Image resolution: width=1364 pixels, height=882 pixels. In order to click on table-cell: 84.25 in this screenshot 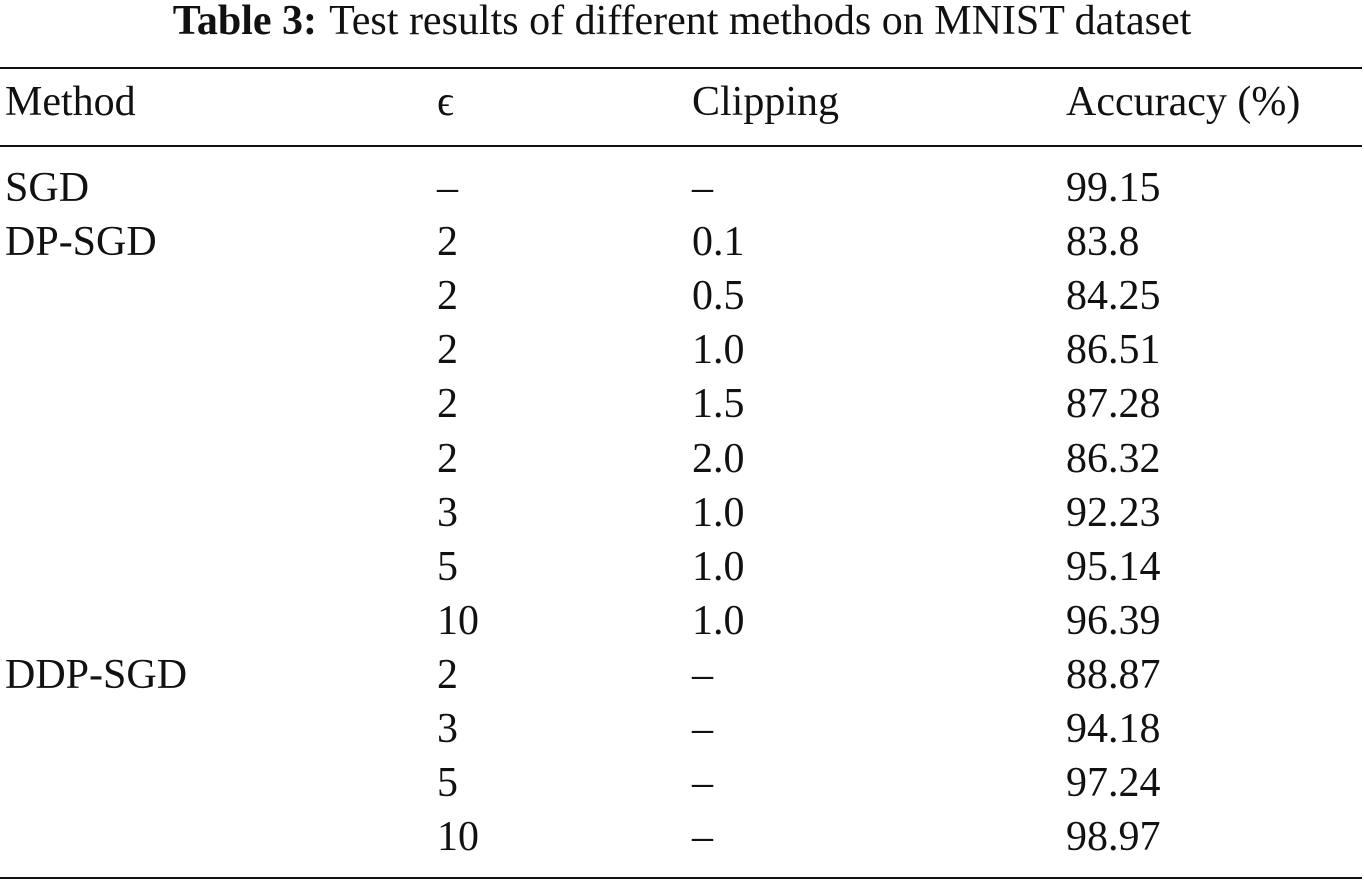, I will do `click(1113, 296)`.